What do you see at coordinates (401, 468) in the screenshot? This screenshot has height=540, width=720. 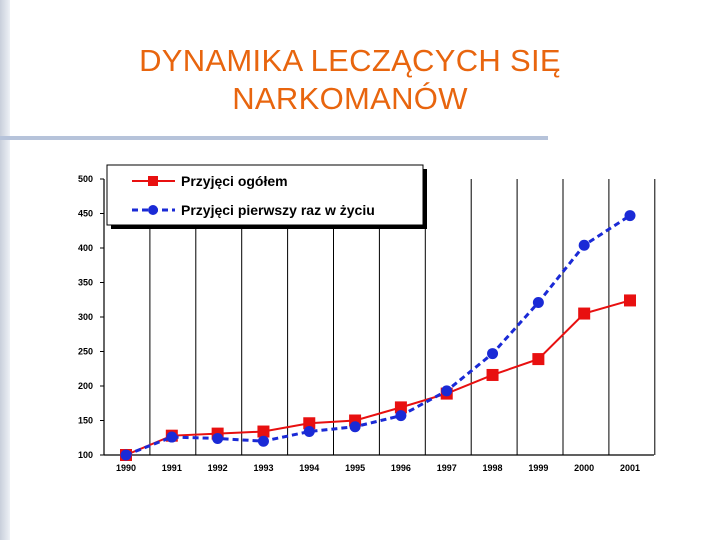 I see `x-tick-label: 1996` at bounding box center [401, 468].